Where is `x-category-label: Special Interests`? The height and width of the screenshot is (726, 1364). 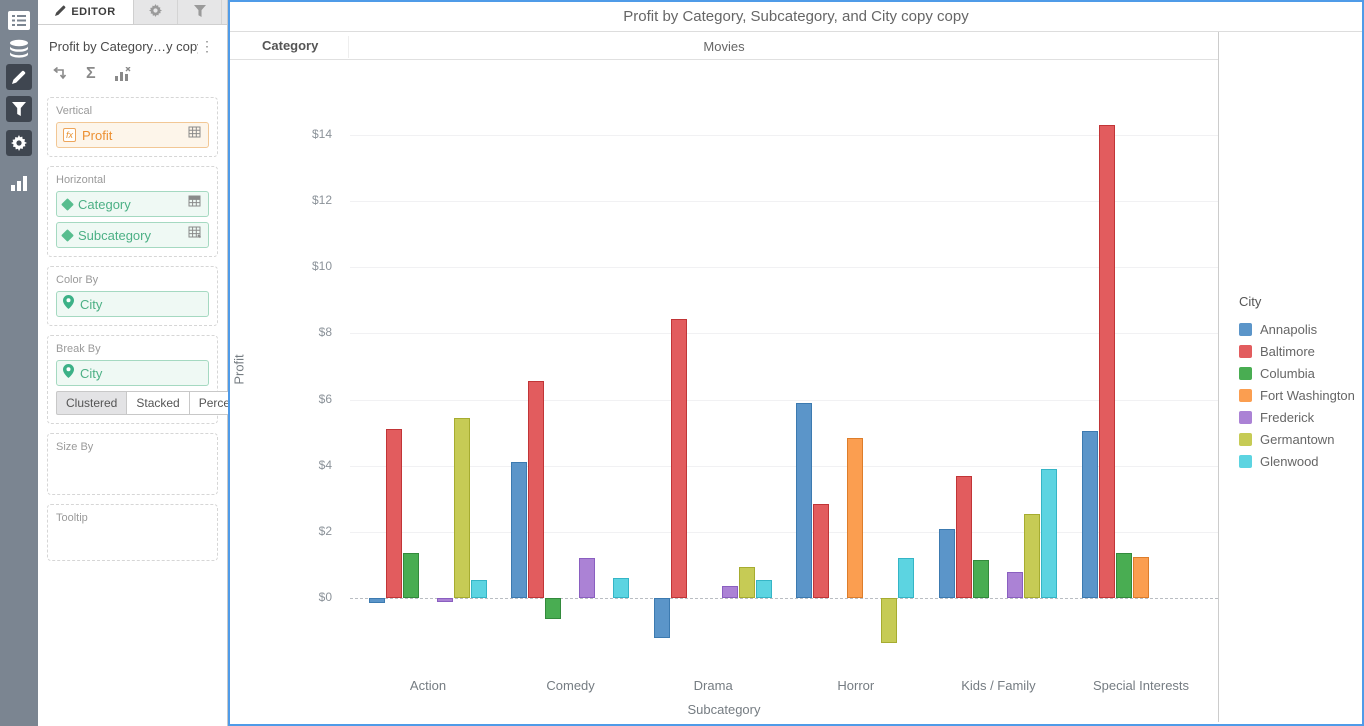 x-category-label: Special Interests is located at coordinates (1141, 685).